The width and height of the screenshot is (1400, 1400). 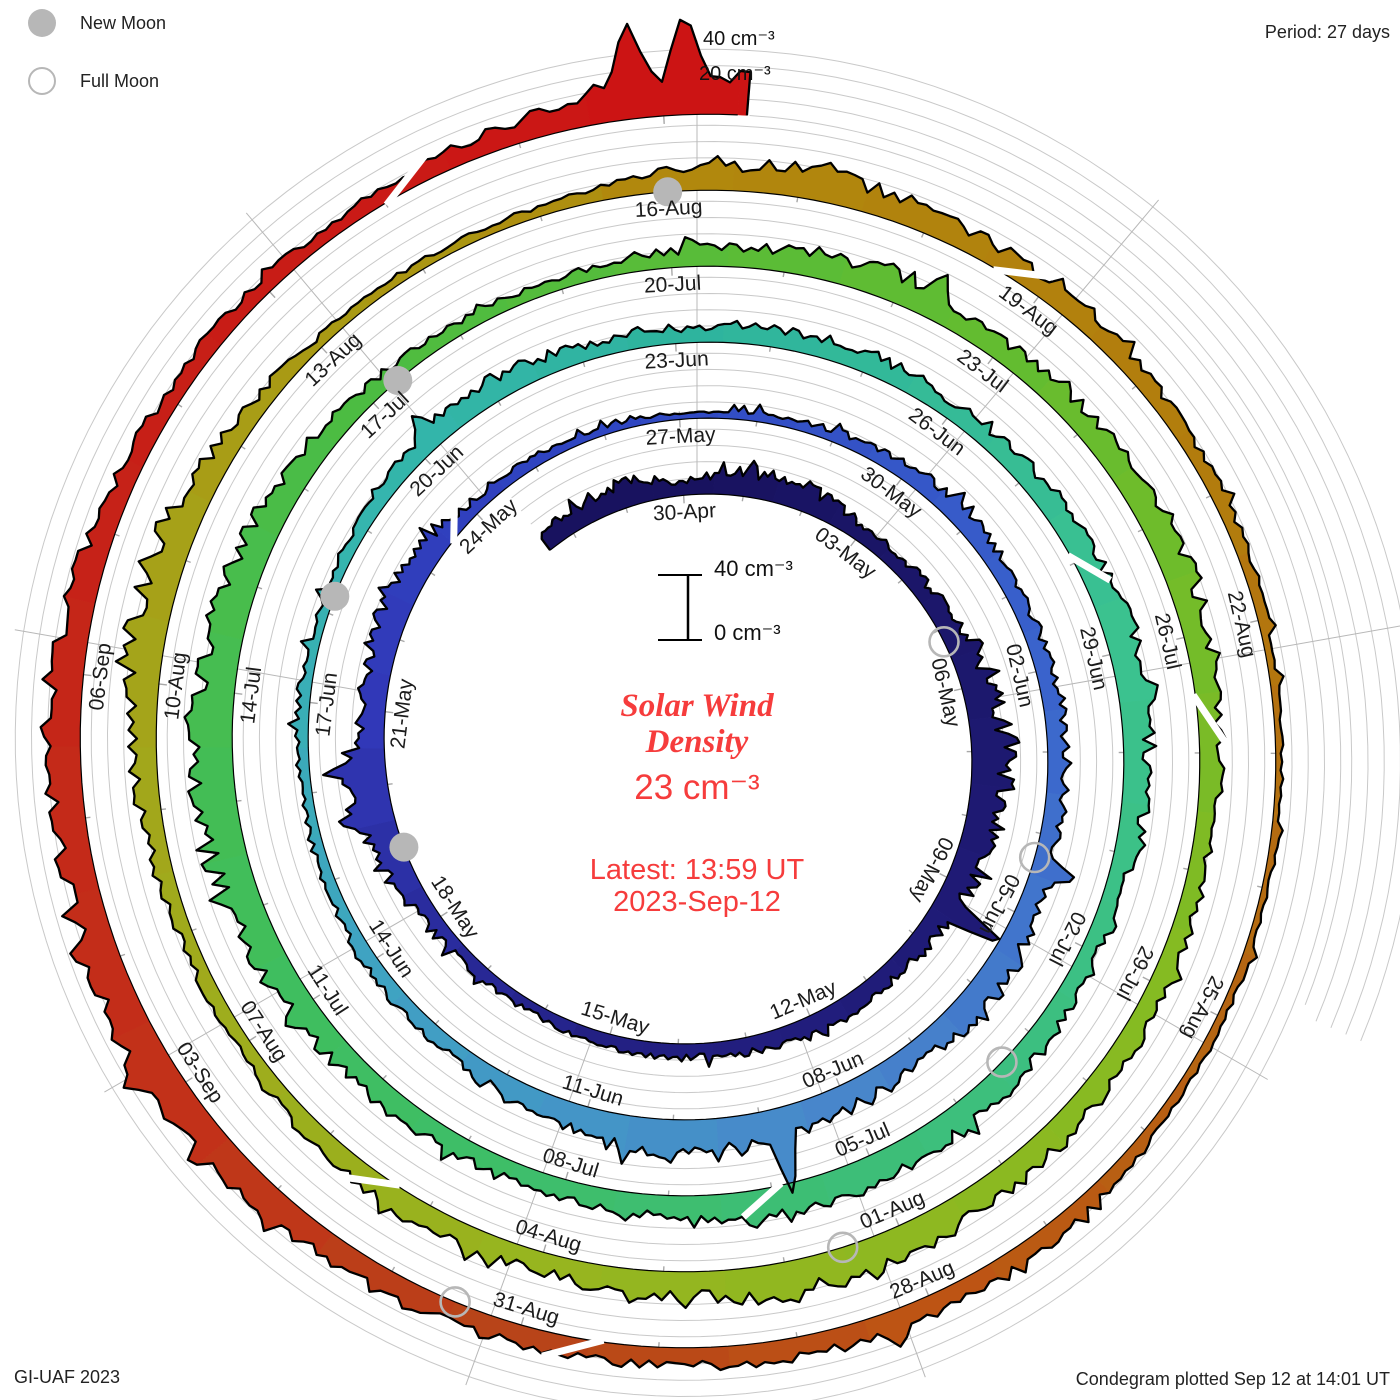 What do you see at coordinates (697, 902) in the screenshot?
I see `latest-date-line: 2023-Sep-12` at bounding box center [697, 902].